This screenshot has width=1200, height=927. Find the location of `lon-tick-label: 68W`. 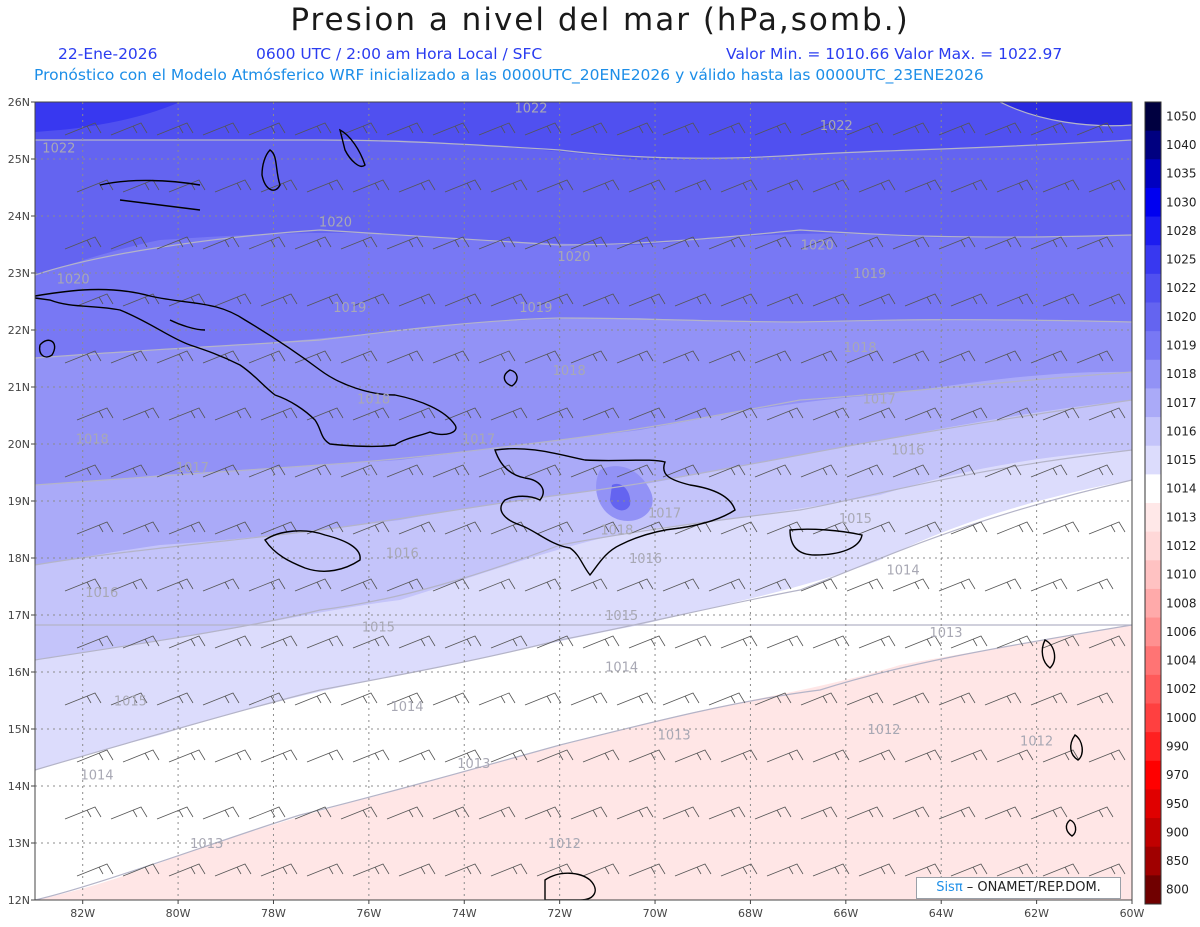

lon-tick-label: 68W is located at coordinates (750, 913).